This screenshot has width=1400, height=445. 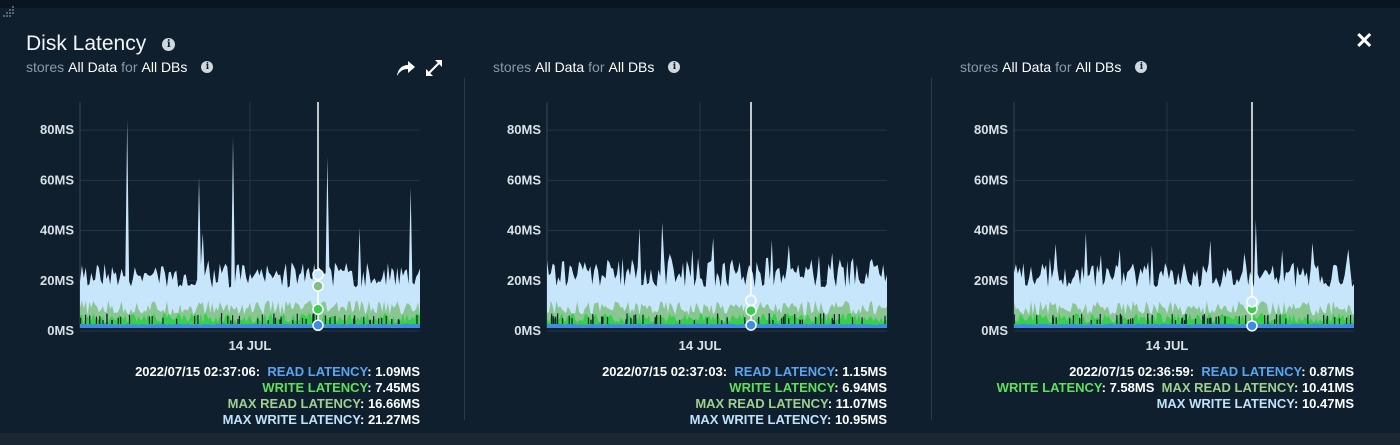 I want to click on legend-timestamp: 2022/07/15 02:37:06:, so click(x=198, y=371).